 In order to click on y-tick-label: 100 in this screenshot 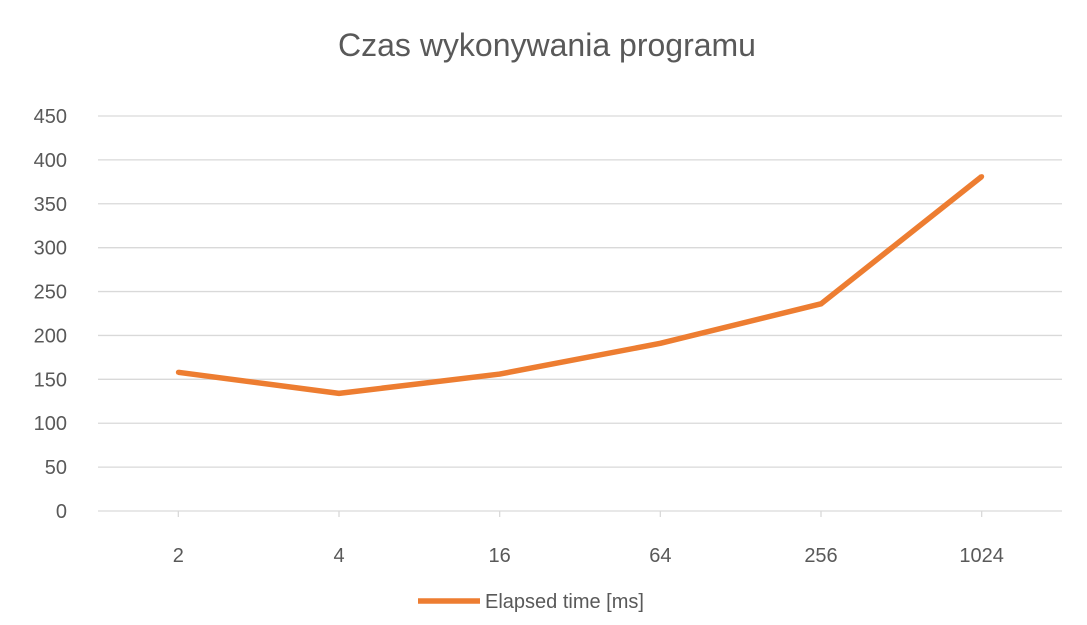, I will do `click(50, 424)`.